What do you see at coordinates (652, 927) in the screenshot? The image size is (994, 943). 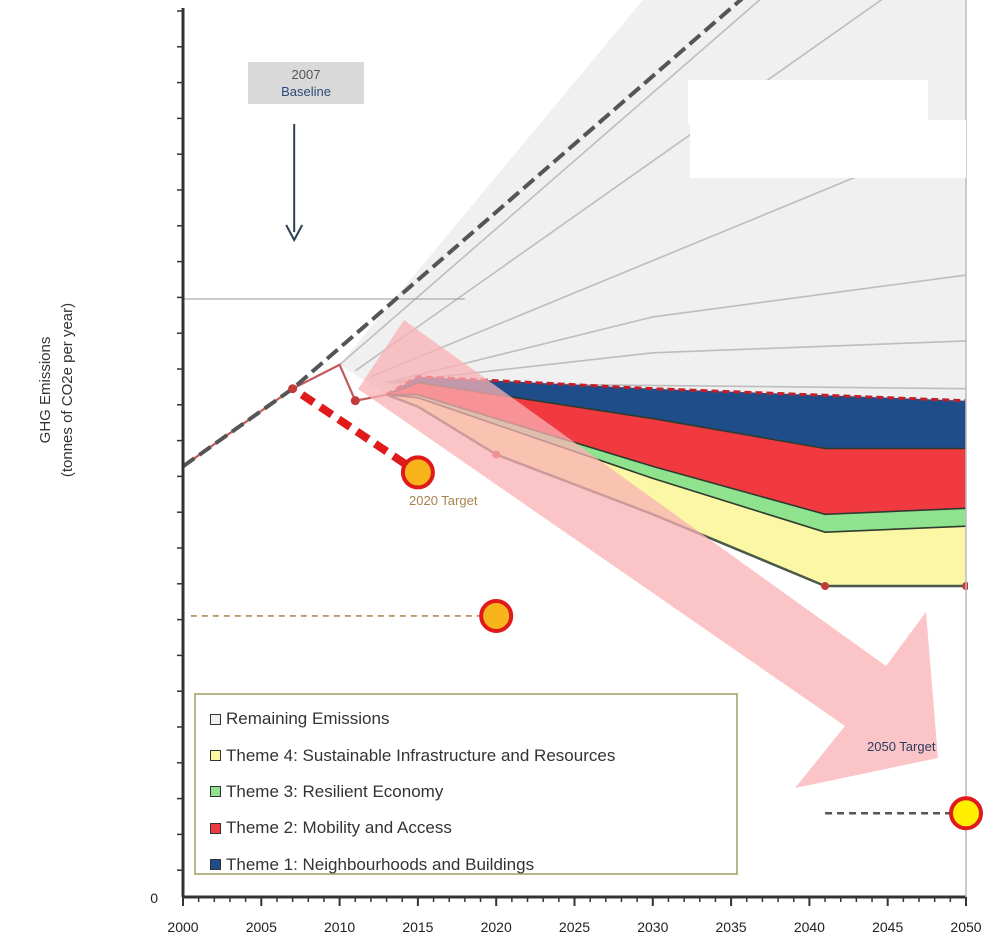 I see `x-tick-label-2030: 2030` at bounding box center [652, 927].